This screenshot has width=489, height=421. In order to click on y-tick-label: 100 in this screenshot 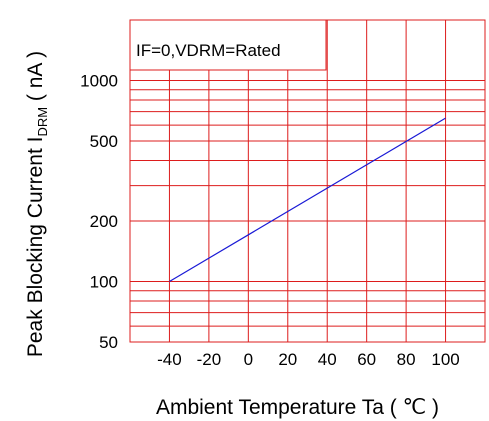, I will do `click(104, 281)`.